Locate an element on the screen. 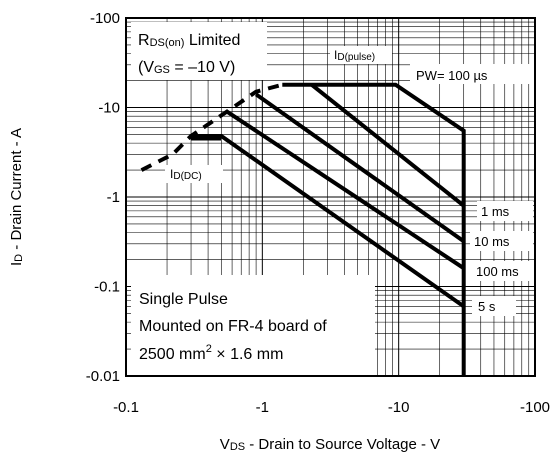 The image size is (559, 464). idpulse-label-bg is located at coordinates (361, 55).